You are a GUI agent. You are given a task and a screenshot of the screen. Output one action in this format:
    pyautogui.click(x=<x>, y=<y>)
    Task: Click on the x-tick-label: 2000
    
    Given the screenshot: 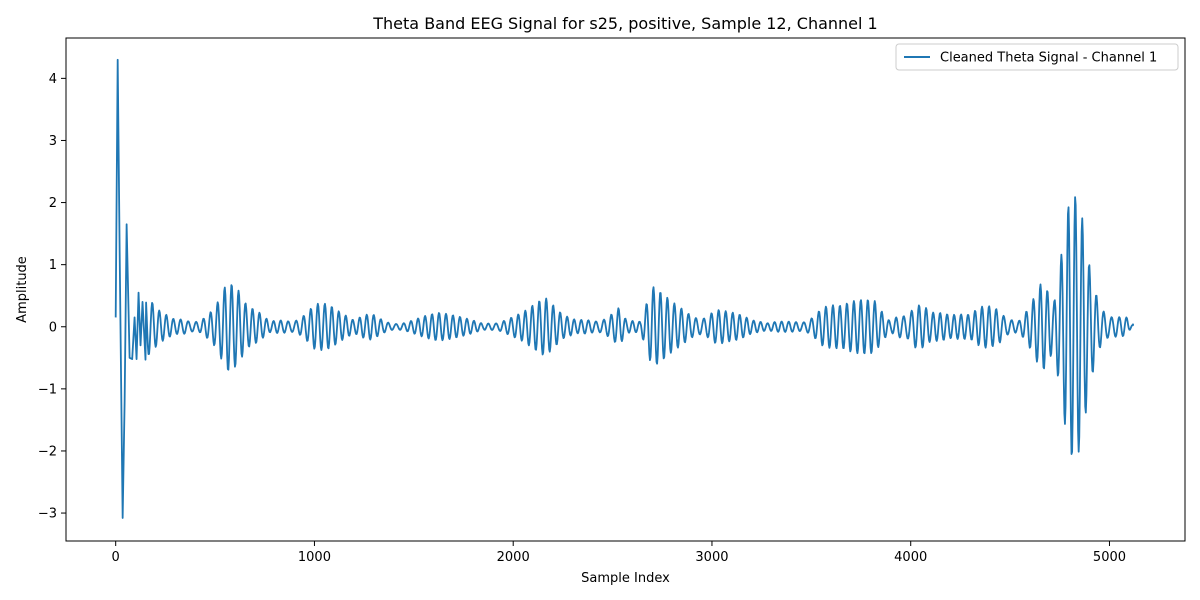 What is the action you would take?
    pyautogui.click(x=513, y=557)
    